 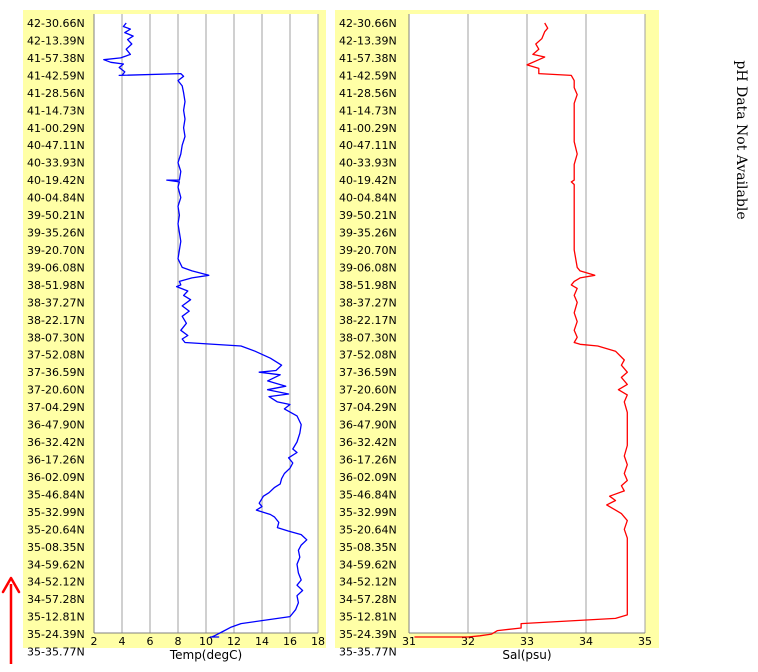 I want to click on x-tick-label: 2, so click(x=94, y=641).